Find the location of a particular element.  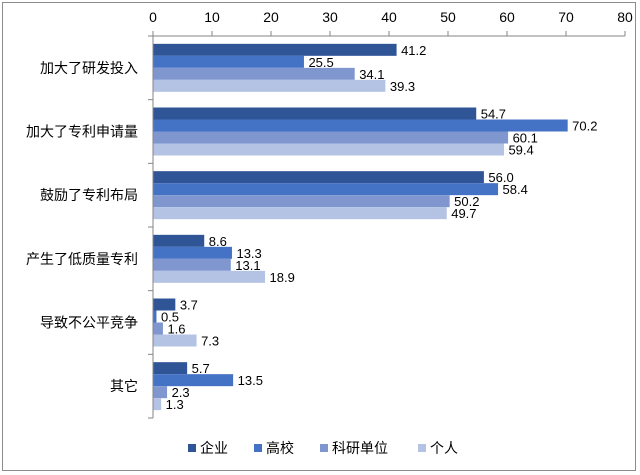

category-label: 加大了专利申请量 is located at coordinates (82, 132).